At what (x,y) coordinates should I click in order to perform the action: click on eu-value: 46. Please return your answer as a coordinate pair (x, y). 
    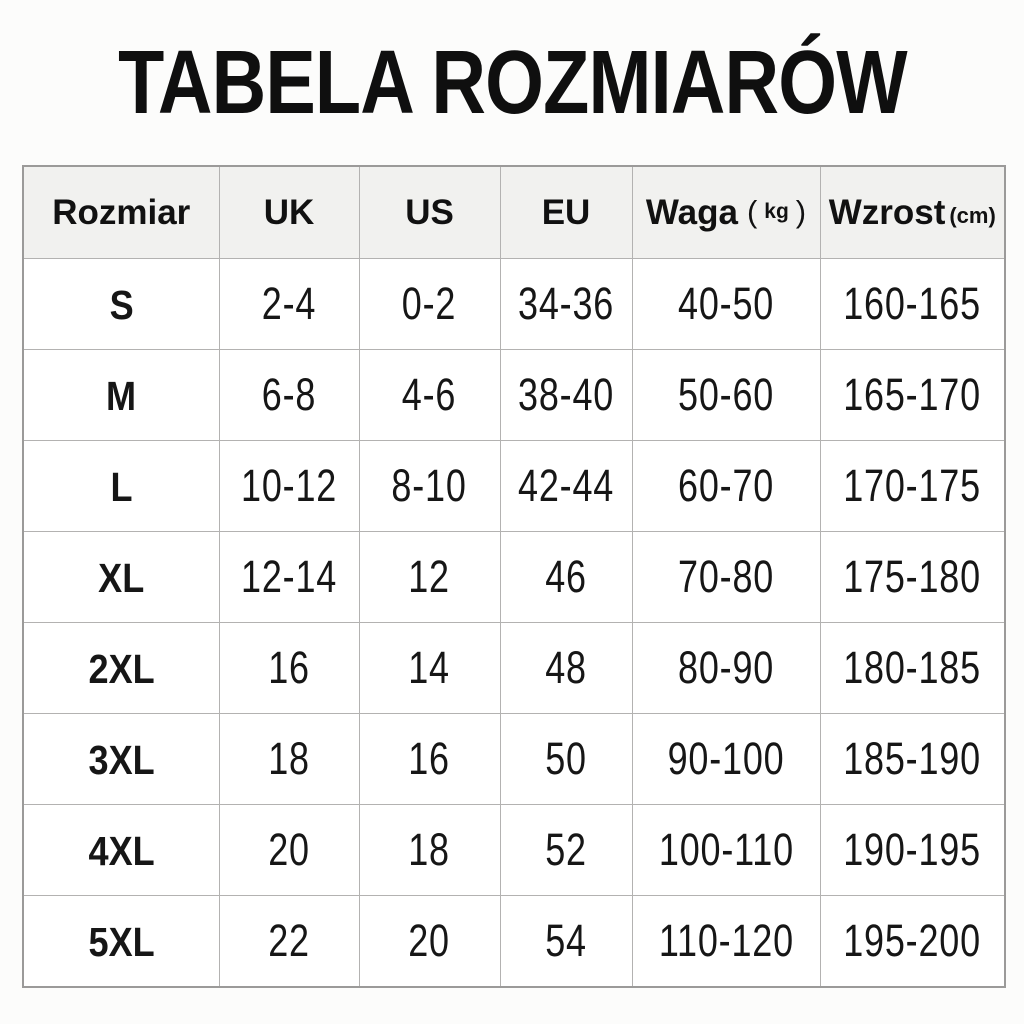
    Looking at the image, I should click on (566, 576).